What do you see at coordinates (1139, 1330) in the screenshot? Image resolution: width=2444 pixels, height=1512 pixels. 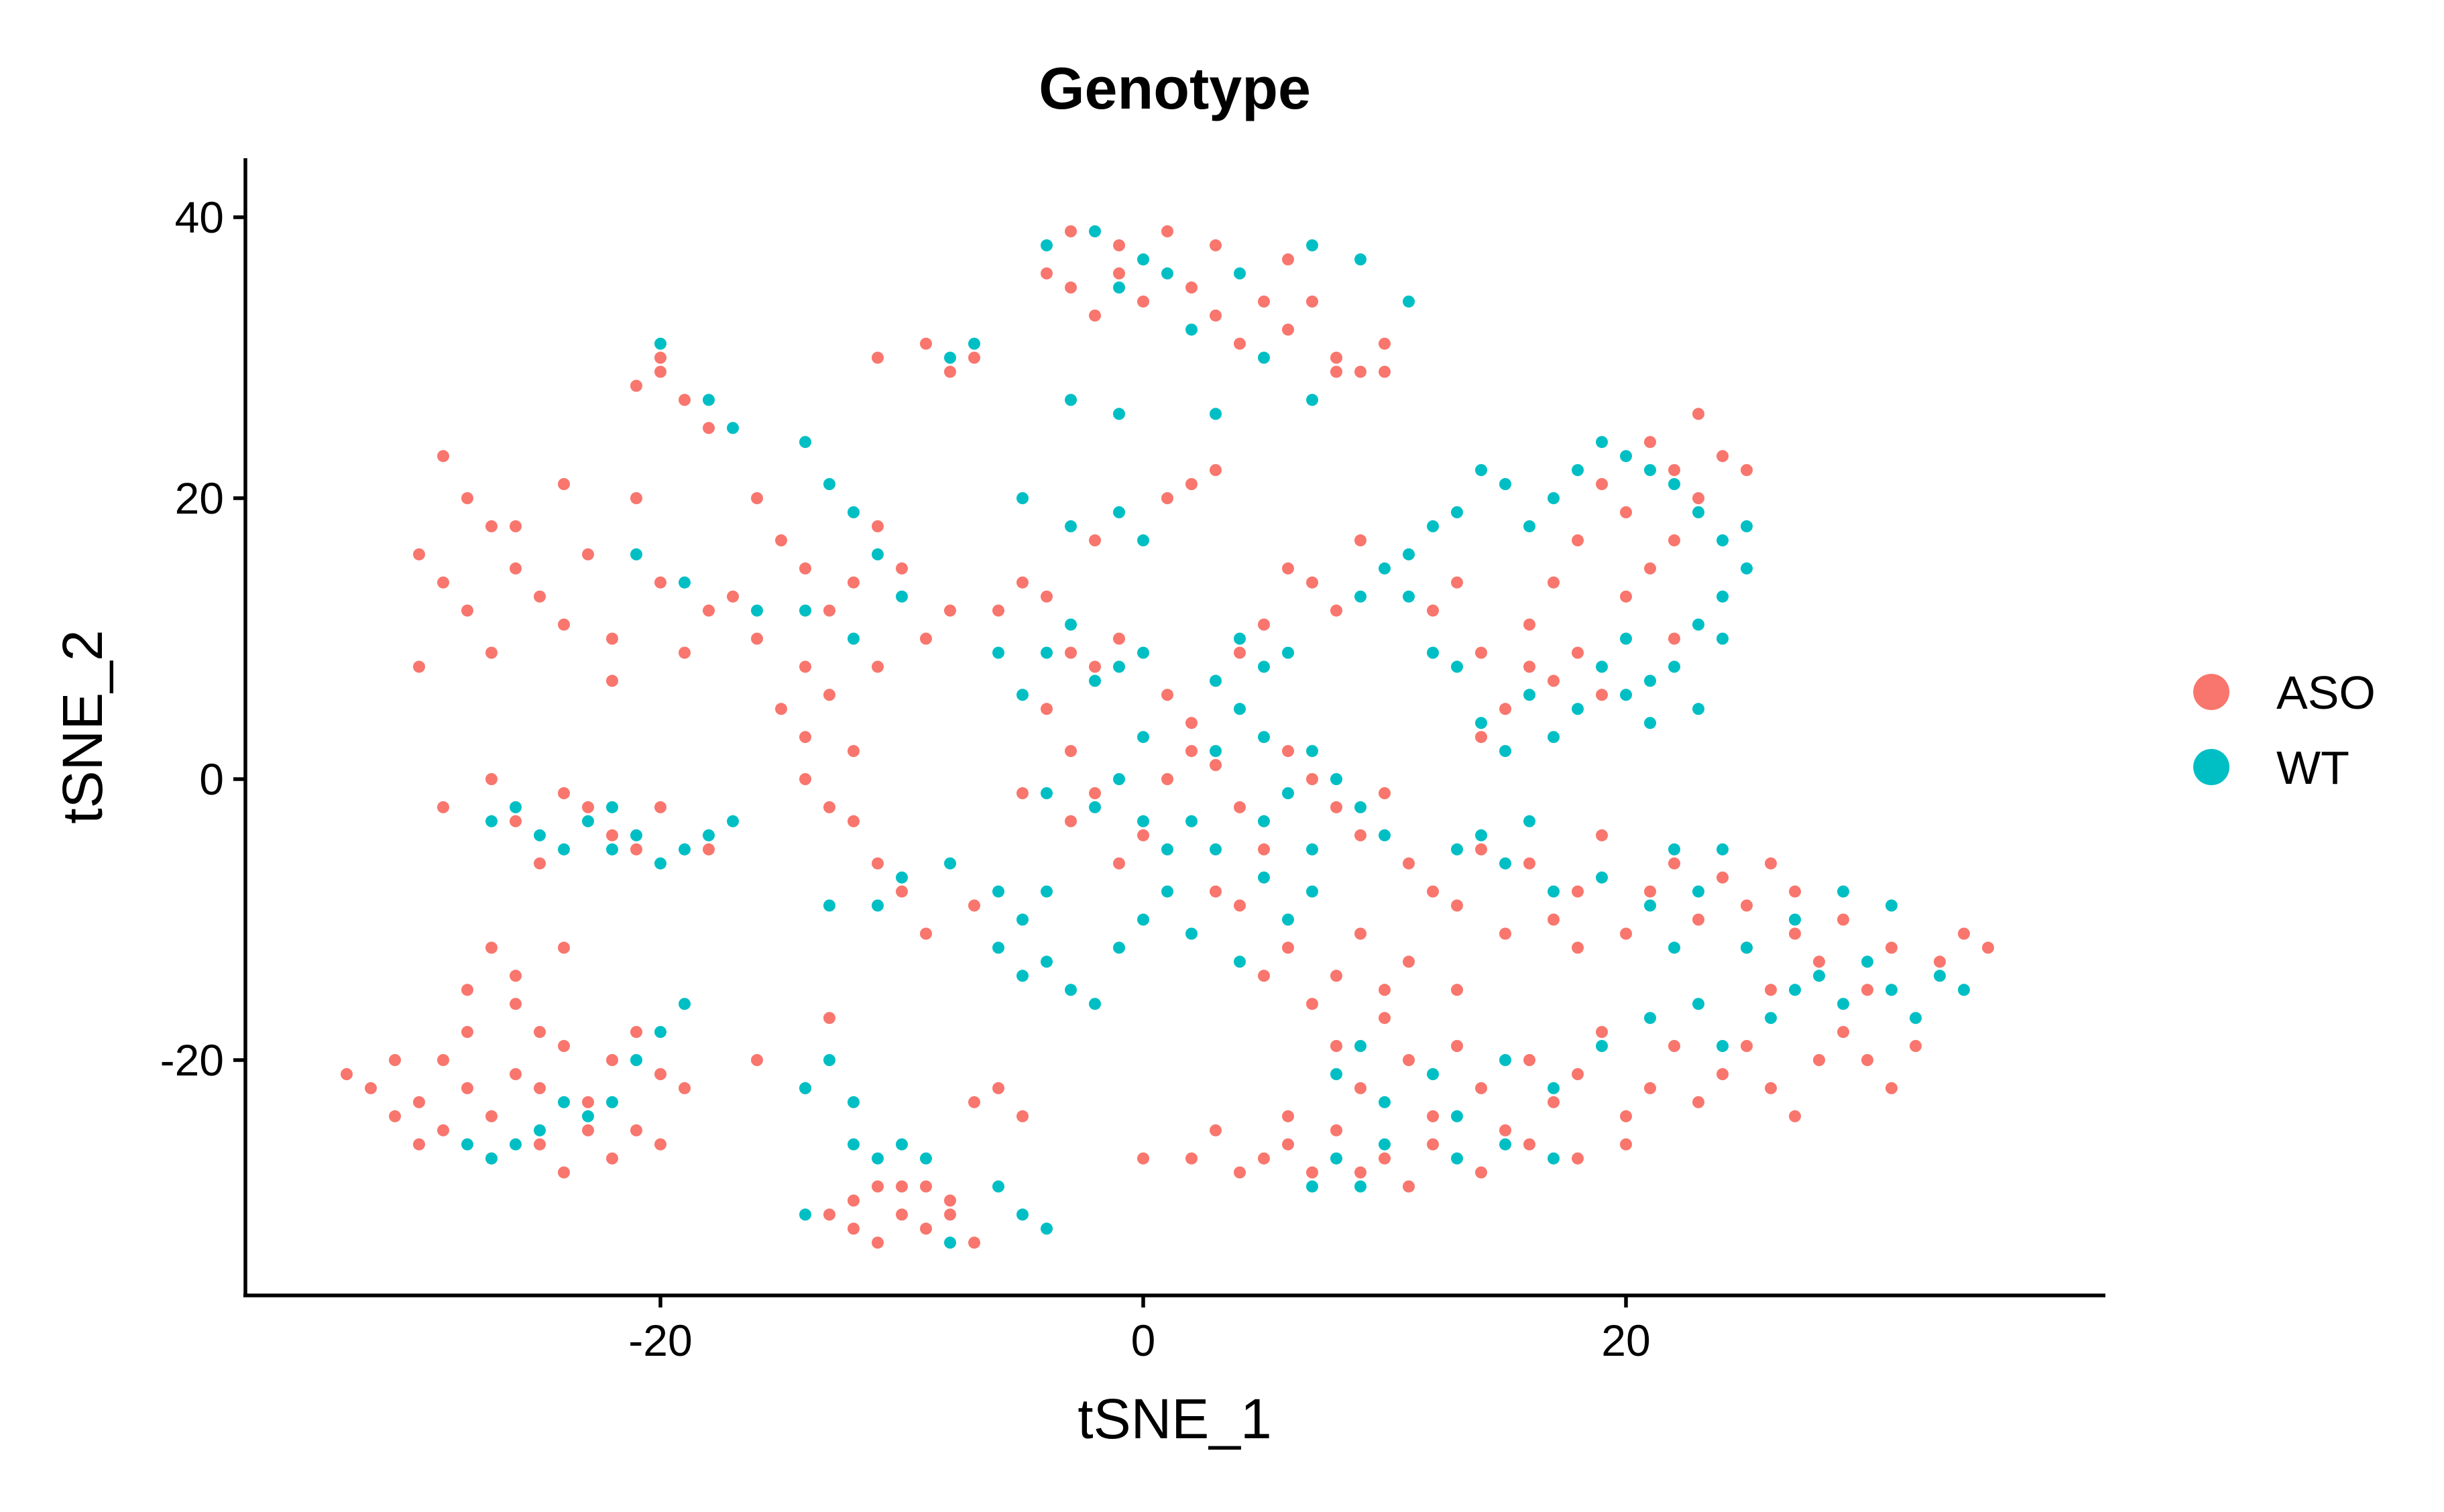 I see `x-axis-ticks: -20 0 20` at bounding box center [1139, 1330].